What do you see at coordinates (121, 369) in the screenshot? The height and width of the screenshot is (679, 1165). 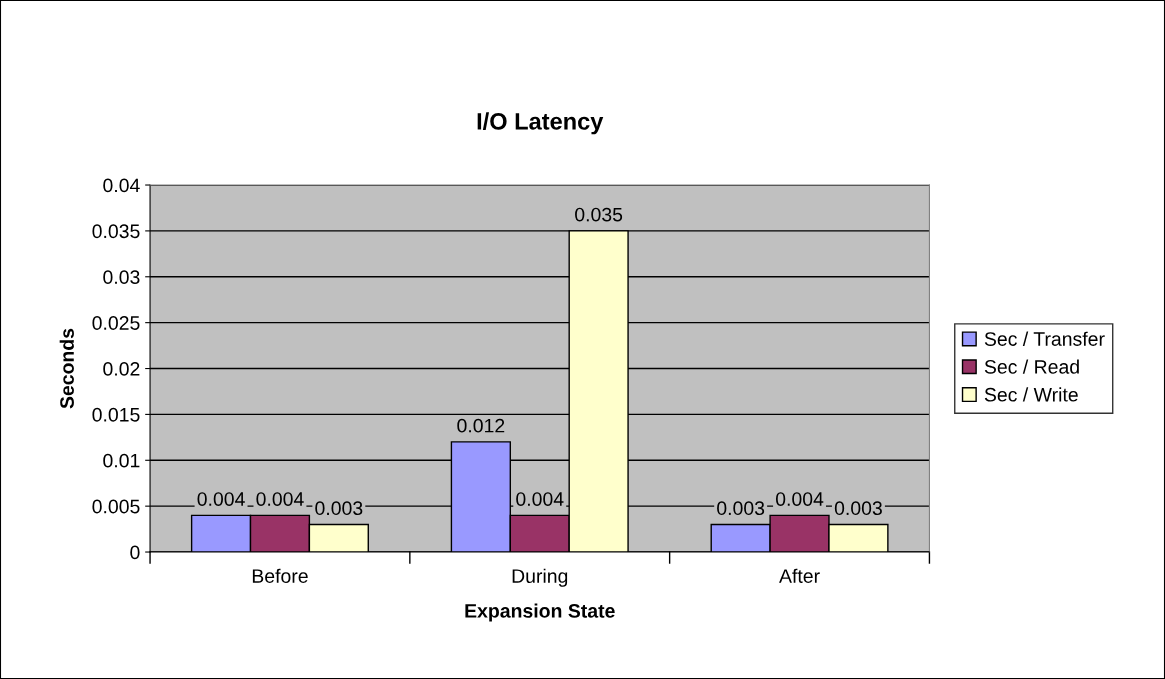 I see `y-tick-label: 0.02` at bounding box center [121, 369].